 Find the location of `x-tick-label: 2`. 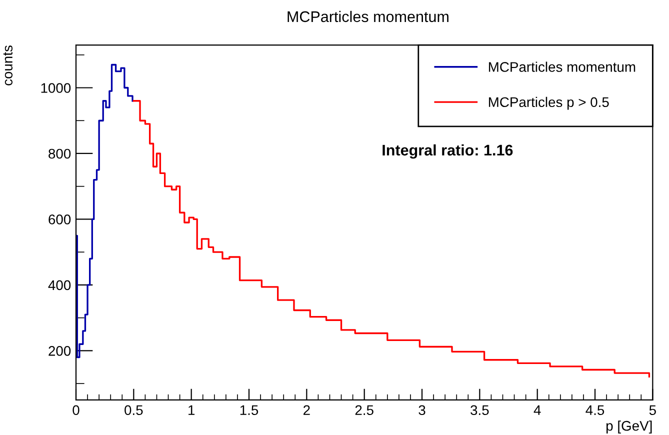

x-tick-label: 2 is located at coordinates (307, 410).